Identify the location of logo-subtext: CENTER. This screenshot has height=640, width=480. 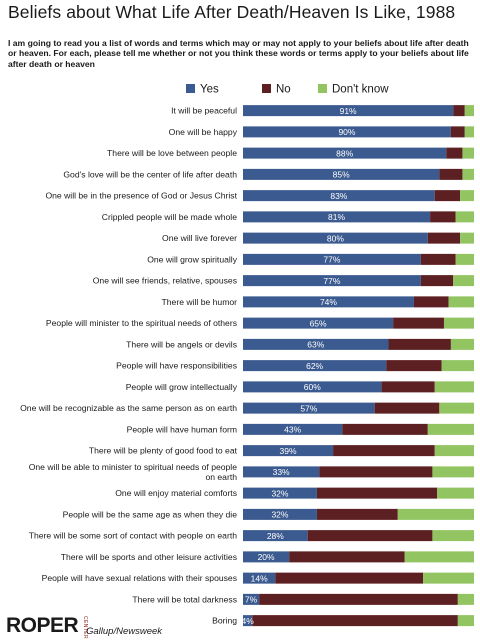
(85, 627).